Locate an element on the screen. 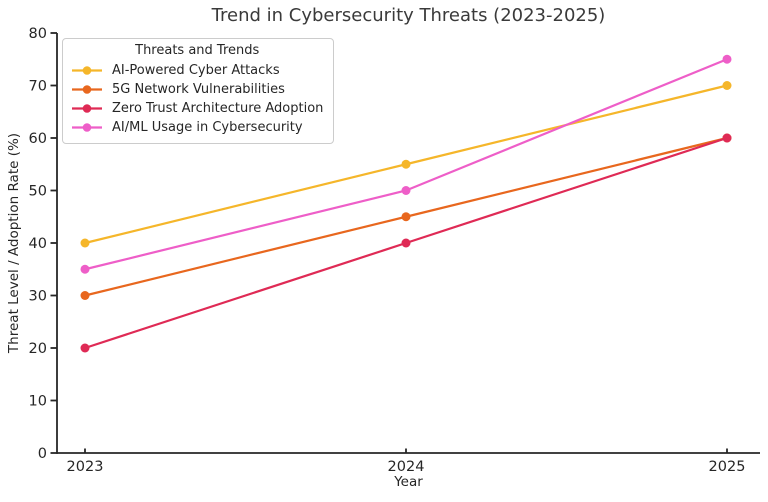 This screenshot has width=768, height=502. legend-item: AI/ML Usage in Cybersecurity is located at coordinates (197, 127).